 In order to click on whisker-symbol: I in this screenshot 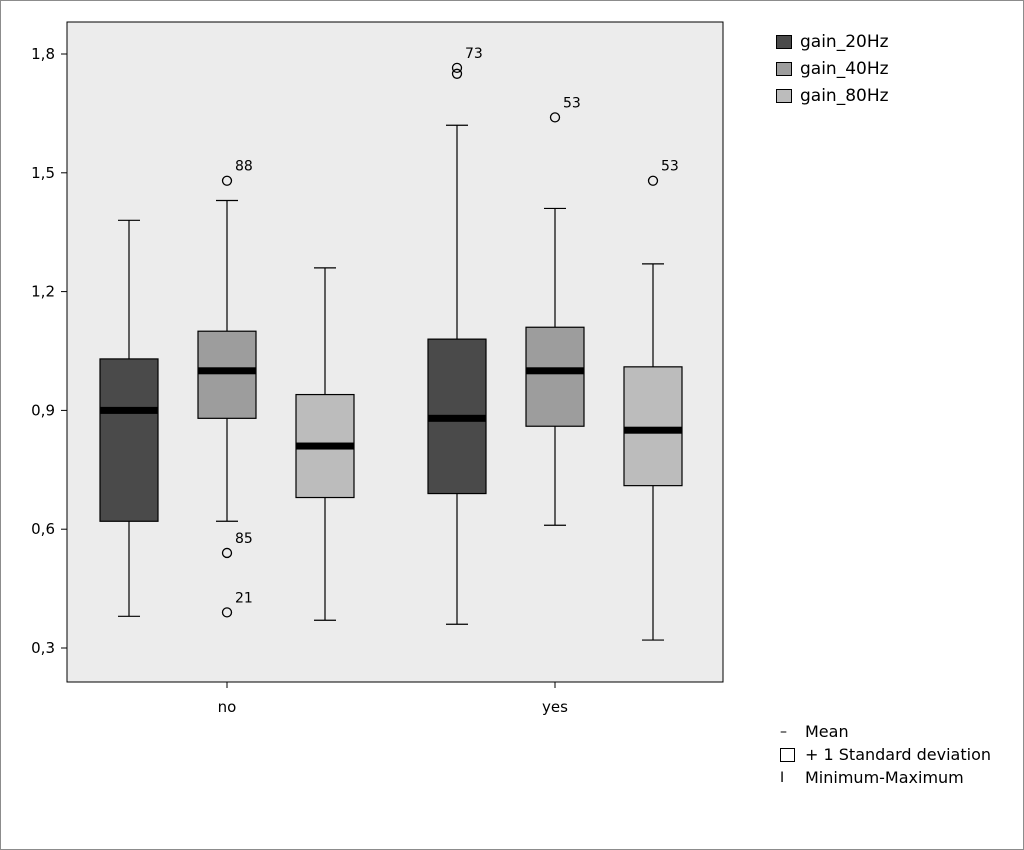, I will do `click(782, 777)`.